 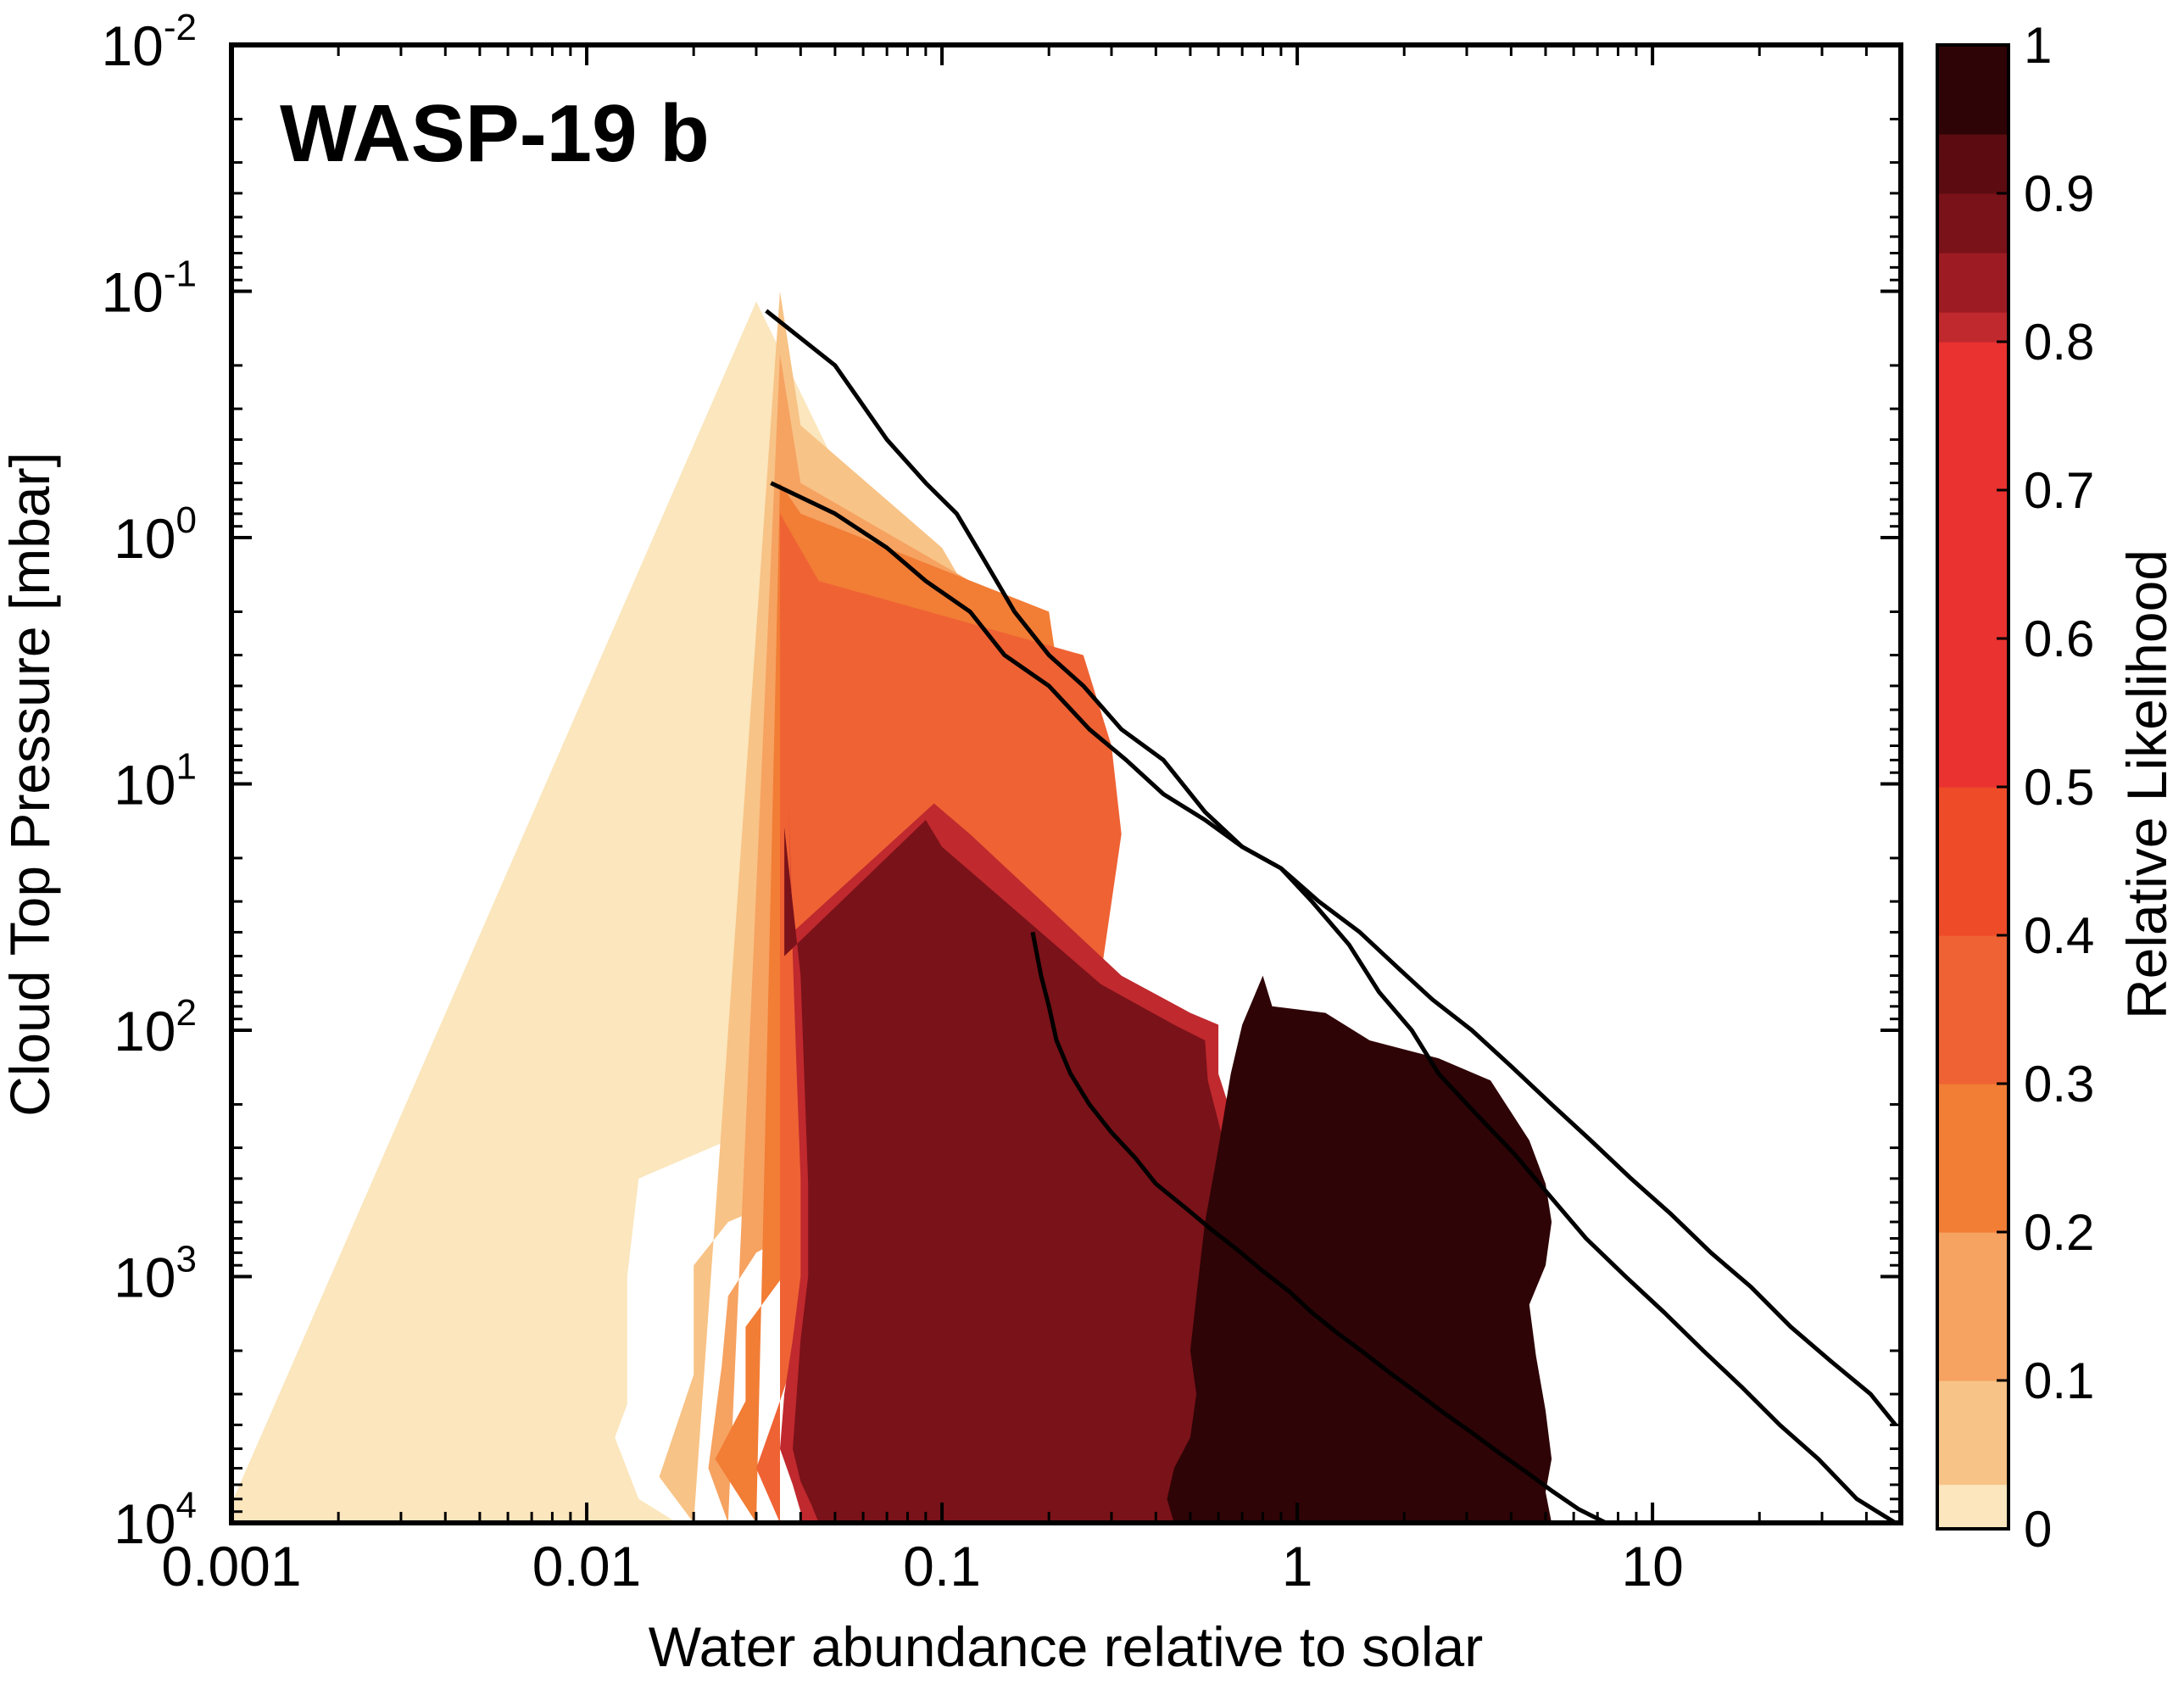 I want to click on colorbar-tick-label: 0.8, so click(x=2059, y=342).